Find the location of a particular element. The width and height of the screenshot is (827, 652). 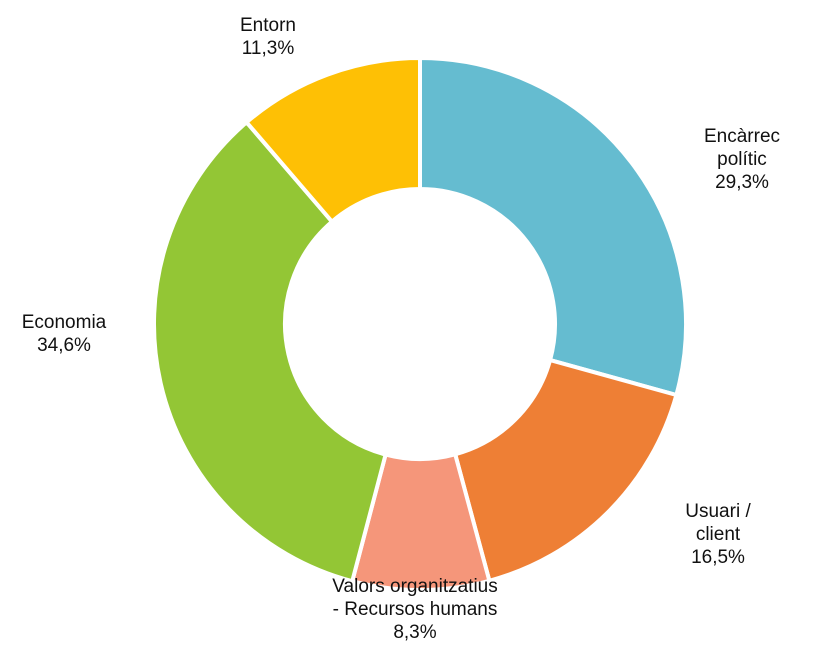

value-label: 11,3% is located at coordinates (268, 48).